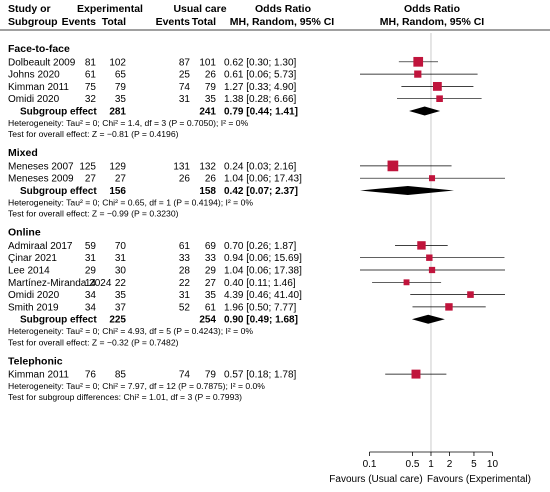 Image resolution: width=550 pixels, height=492 pixels. I want to click on study-name: Smith 2019, so click(33, 307).